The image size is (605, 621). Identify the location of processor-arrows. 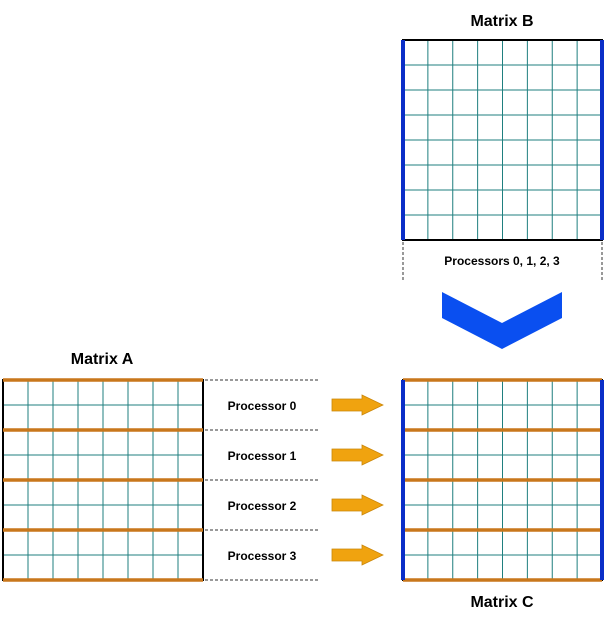
(357, 480).